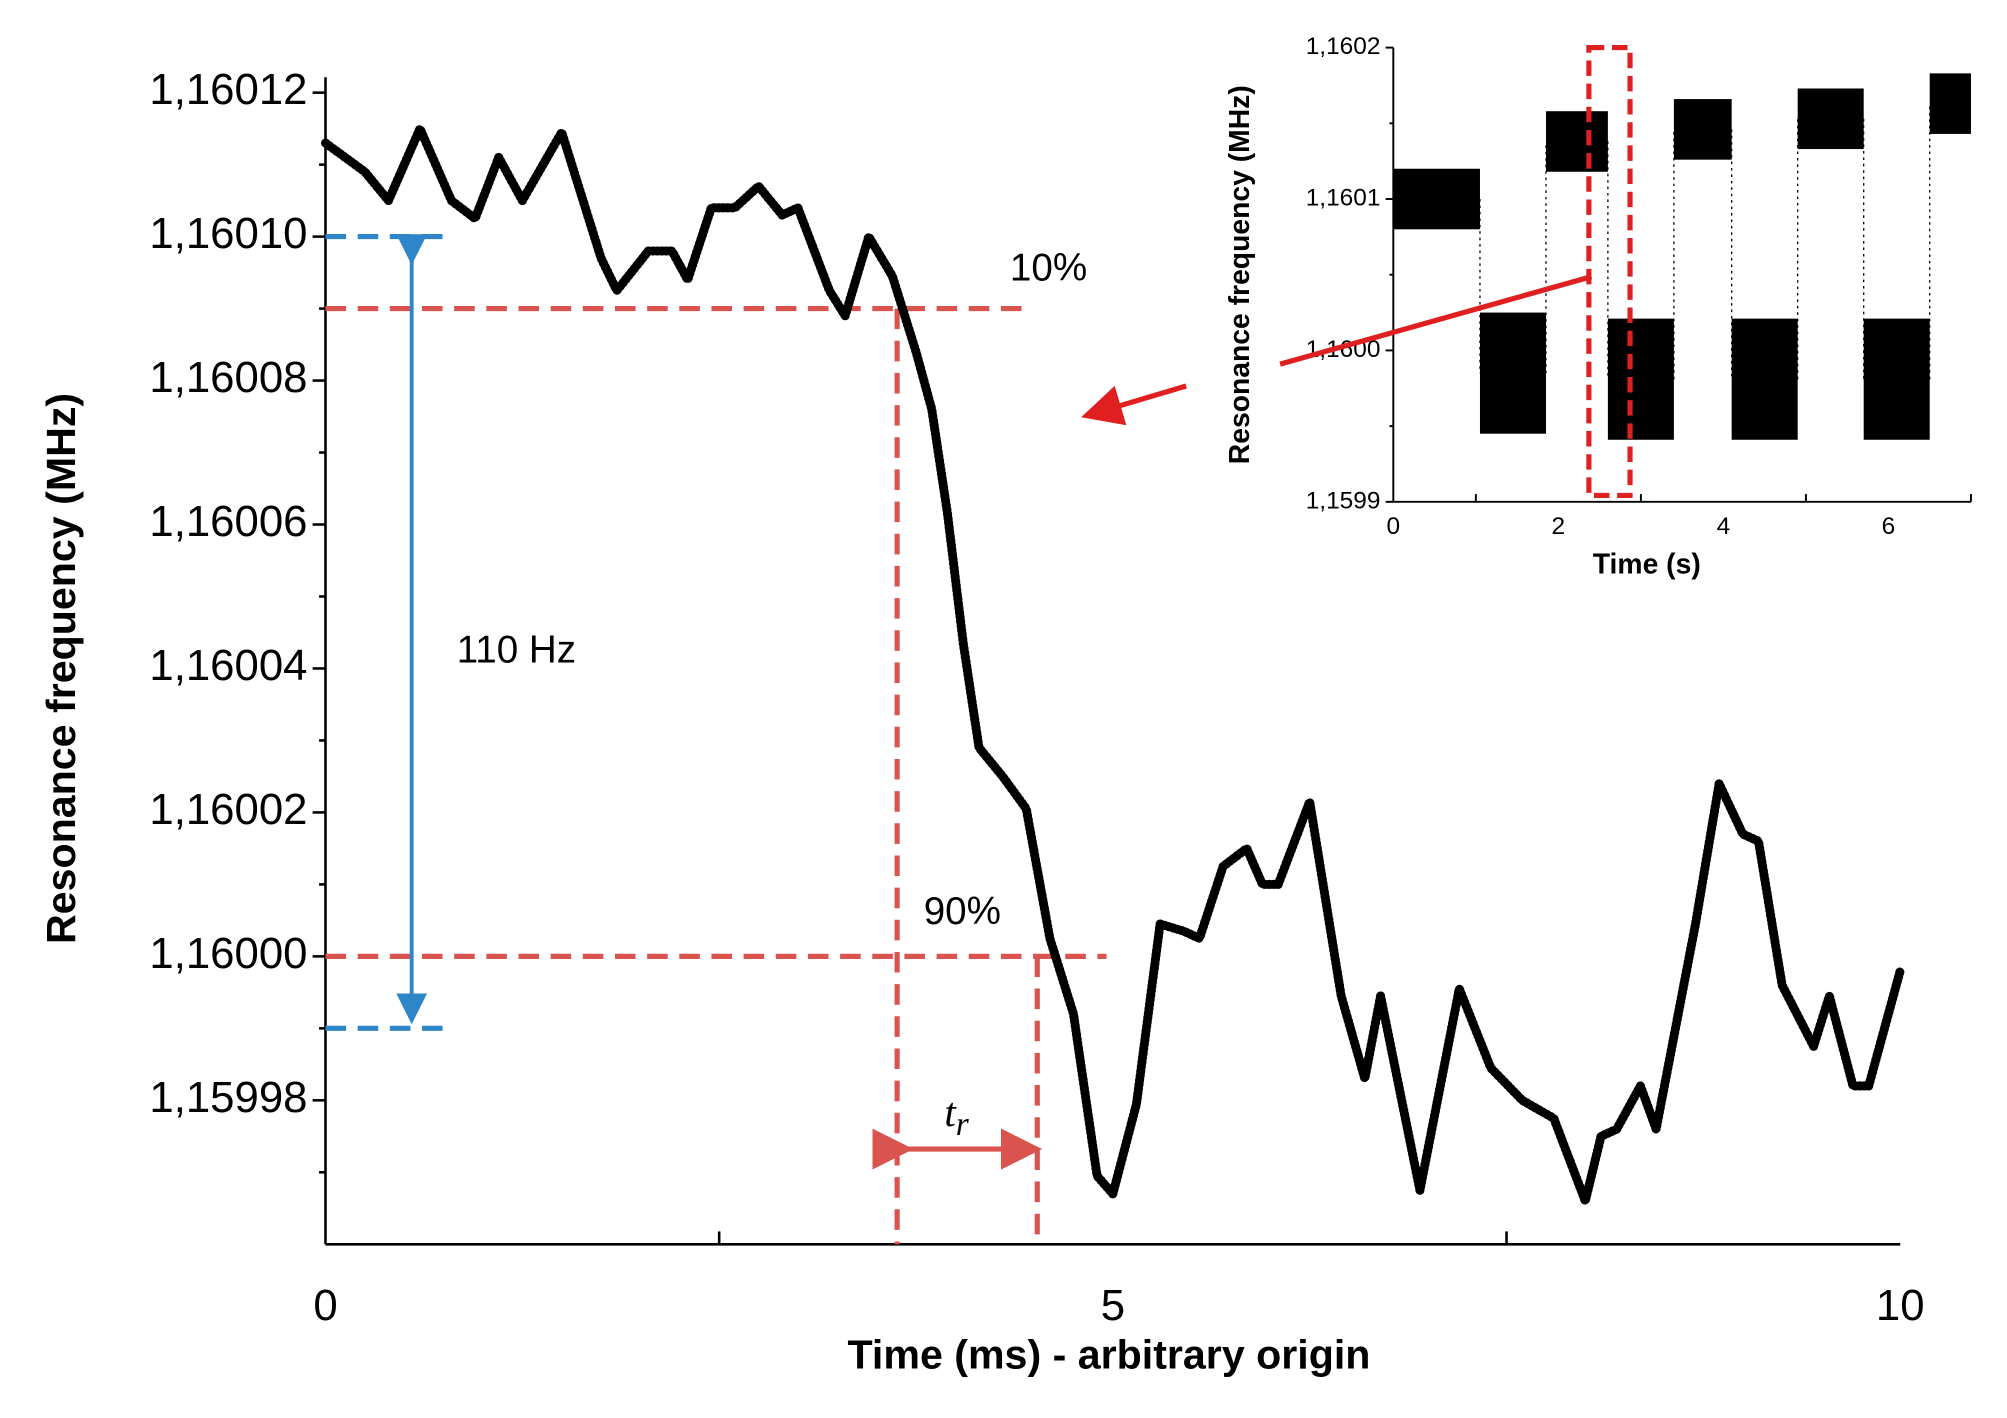 The image size is (2007, 1418). I want to click on y-tick-label: 1,1599, so click(1343, 500).